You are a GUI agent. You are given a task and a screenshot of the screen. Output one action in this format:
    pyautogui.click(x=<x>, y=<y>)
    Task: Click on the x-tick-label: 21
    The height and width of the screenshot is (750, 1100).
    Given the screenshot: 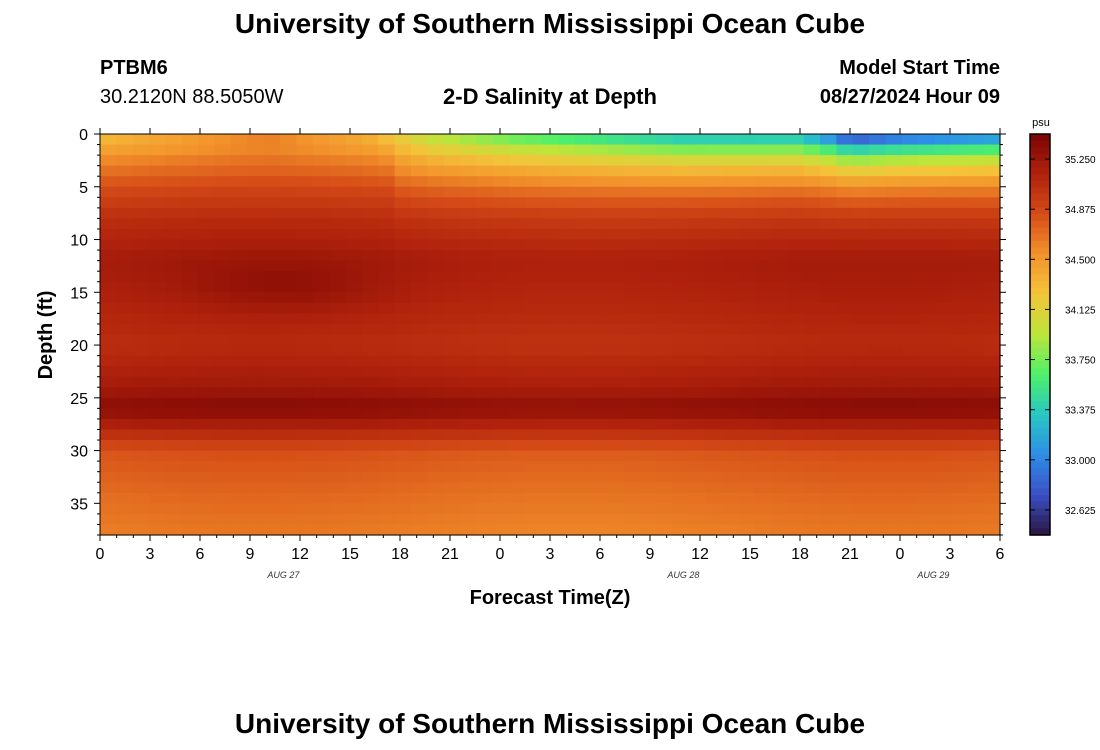 What is the action you would take?
    pyautogui.click(x=850, y=554)
    